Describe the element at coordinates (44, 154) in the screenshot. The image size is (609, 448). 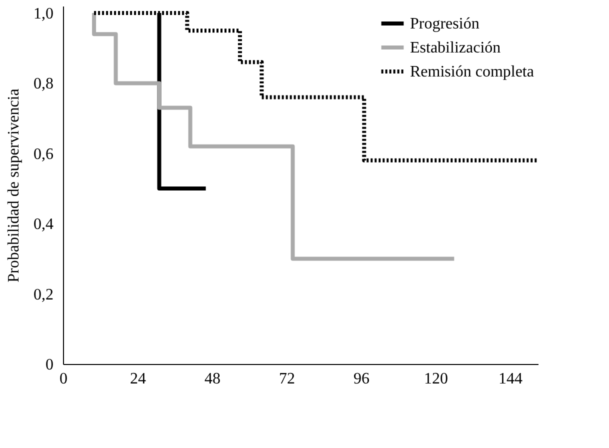
I see `y-tick-label: 0,6` at that location.